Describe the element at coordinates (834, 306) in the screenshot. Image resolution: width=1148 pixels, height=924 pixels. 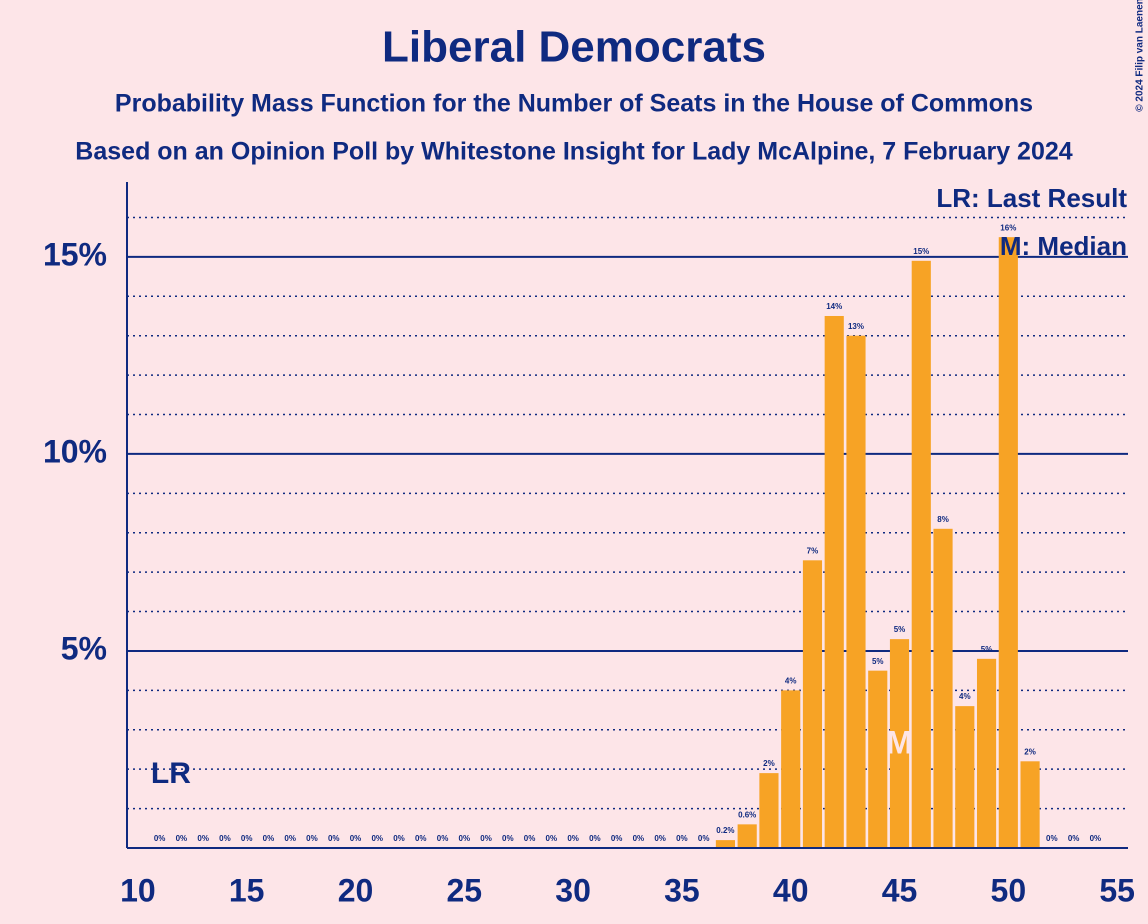
I see `value-label: 14%` at that location.